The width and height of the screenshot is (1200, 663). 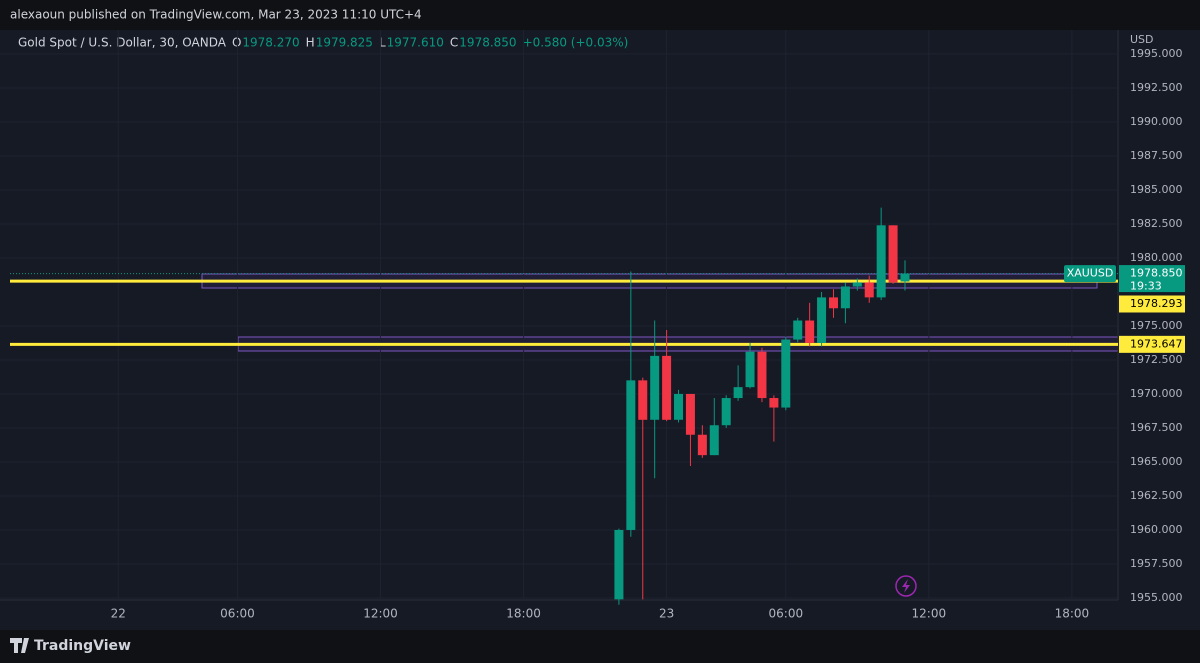 I want to click on legend-key: O, so click(x=236, y=43).